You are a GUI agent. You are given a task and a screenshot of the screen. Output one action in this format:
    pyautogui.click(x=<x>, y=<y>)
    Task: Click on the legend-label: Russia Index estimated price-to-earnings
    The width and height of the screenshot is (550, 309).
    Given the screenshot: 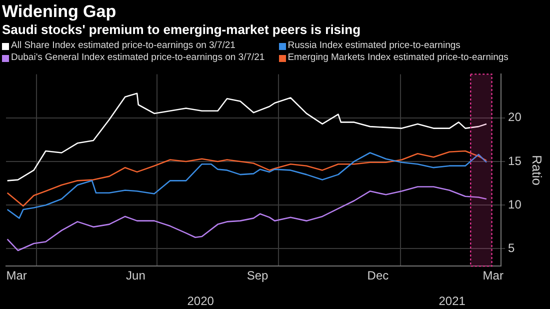 What is the action you would take?
    pyautogui.click(x=374, y=46)
    